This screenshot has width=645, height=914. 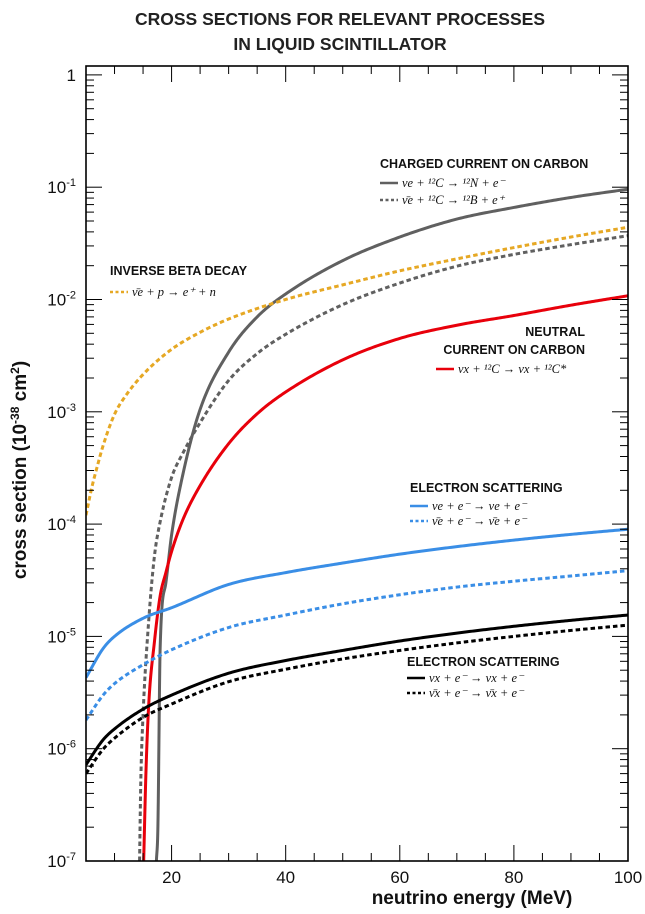 What do you see at coordinates (71, 75) in the screenshot?
I see `y-tick-label: 1` at bounding box center [71, 75].